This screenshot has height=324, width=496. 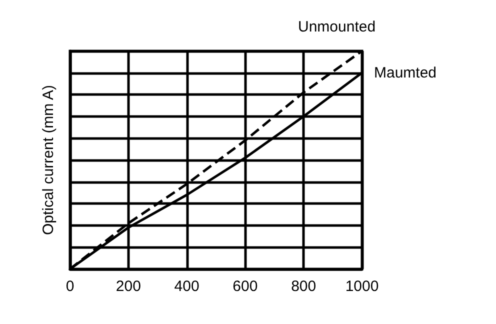 I want to click on series-label: Unmounted, so click(x=337, y=27).